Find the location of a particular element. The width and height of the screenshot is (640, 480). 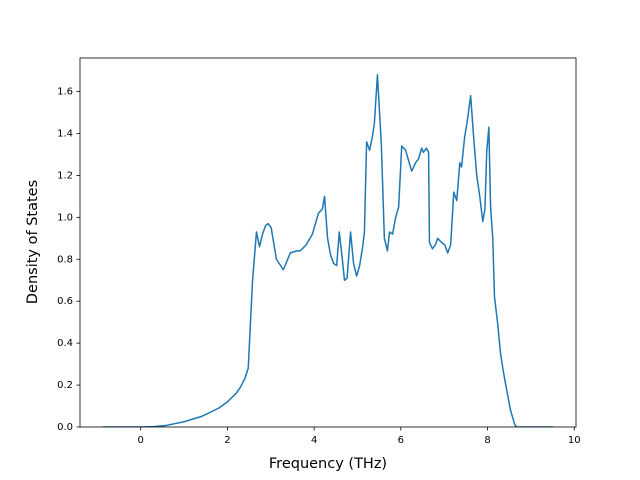

x-tick-label: 0 is located at coordinates (141, 440).